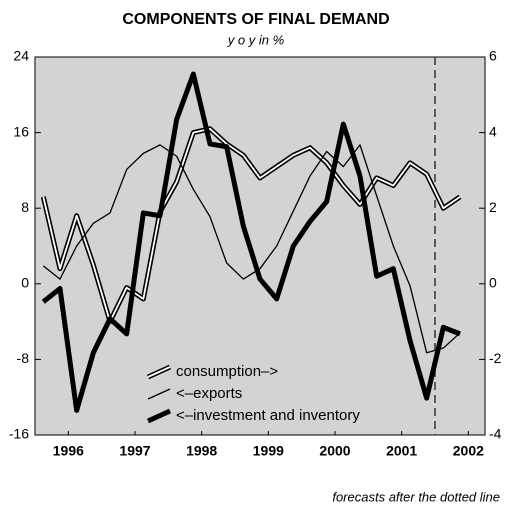  What do you see at coordinates (23, 358) in the screenshot?
I see `y-tick-label: -8` at bounding box center [23, 358].